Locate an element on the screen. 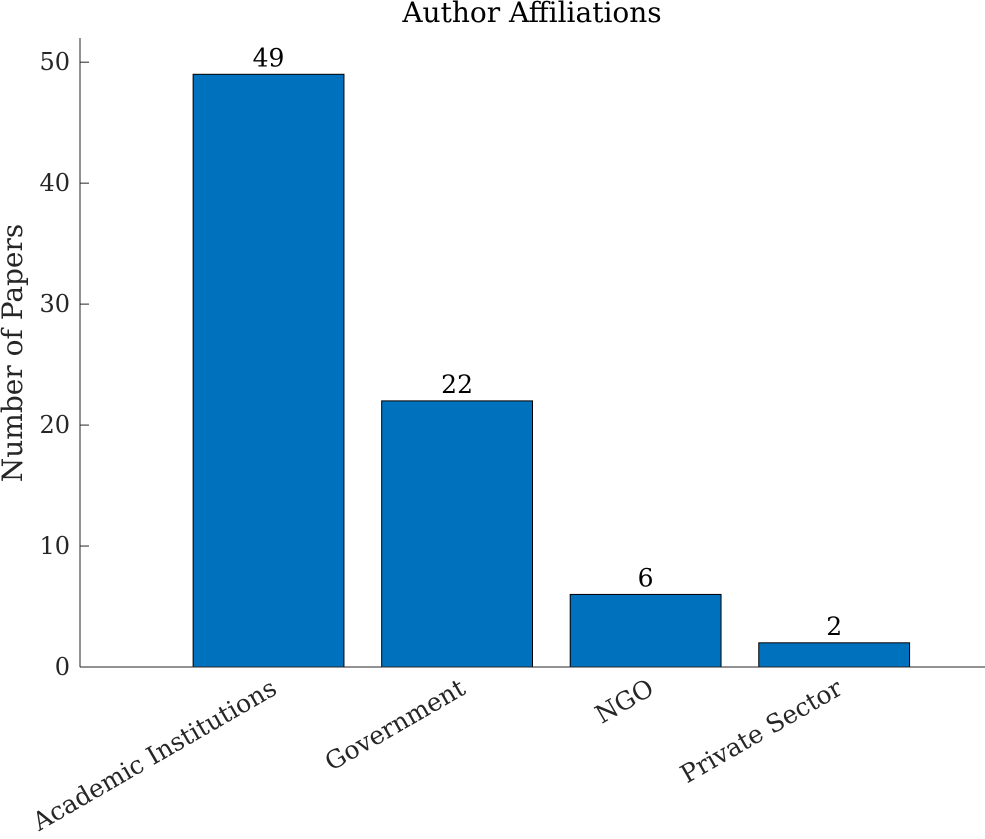  chart-title: Author Affiliations is located at coordinates (531, 14).